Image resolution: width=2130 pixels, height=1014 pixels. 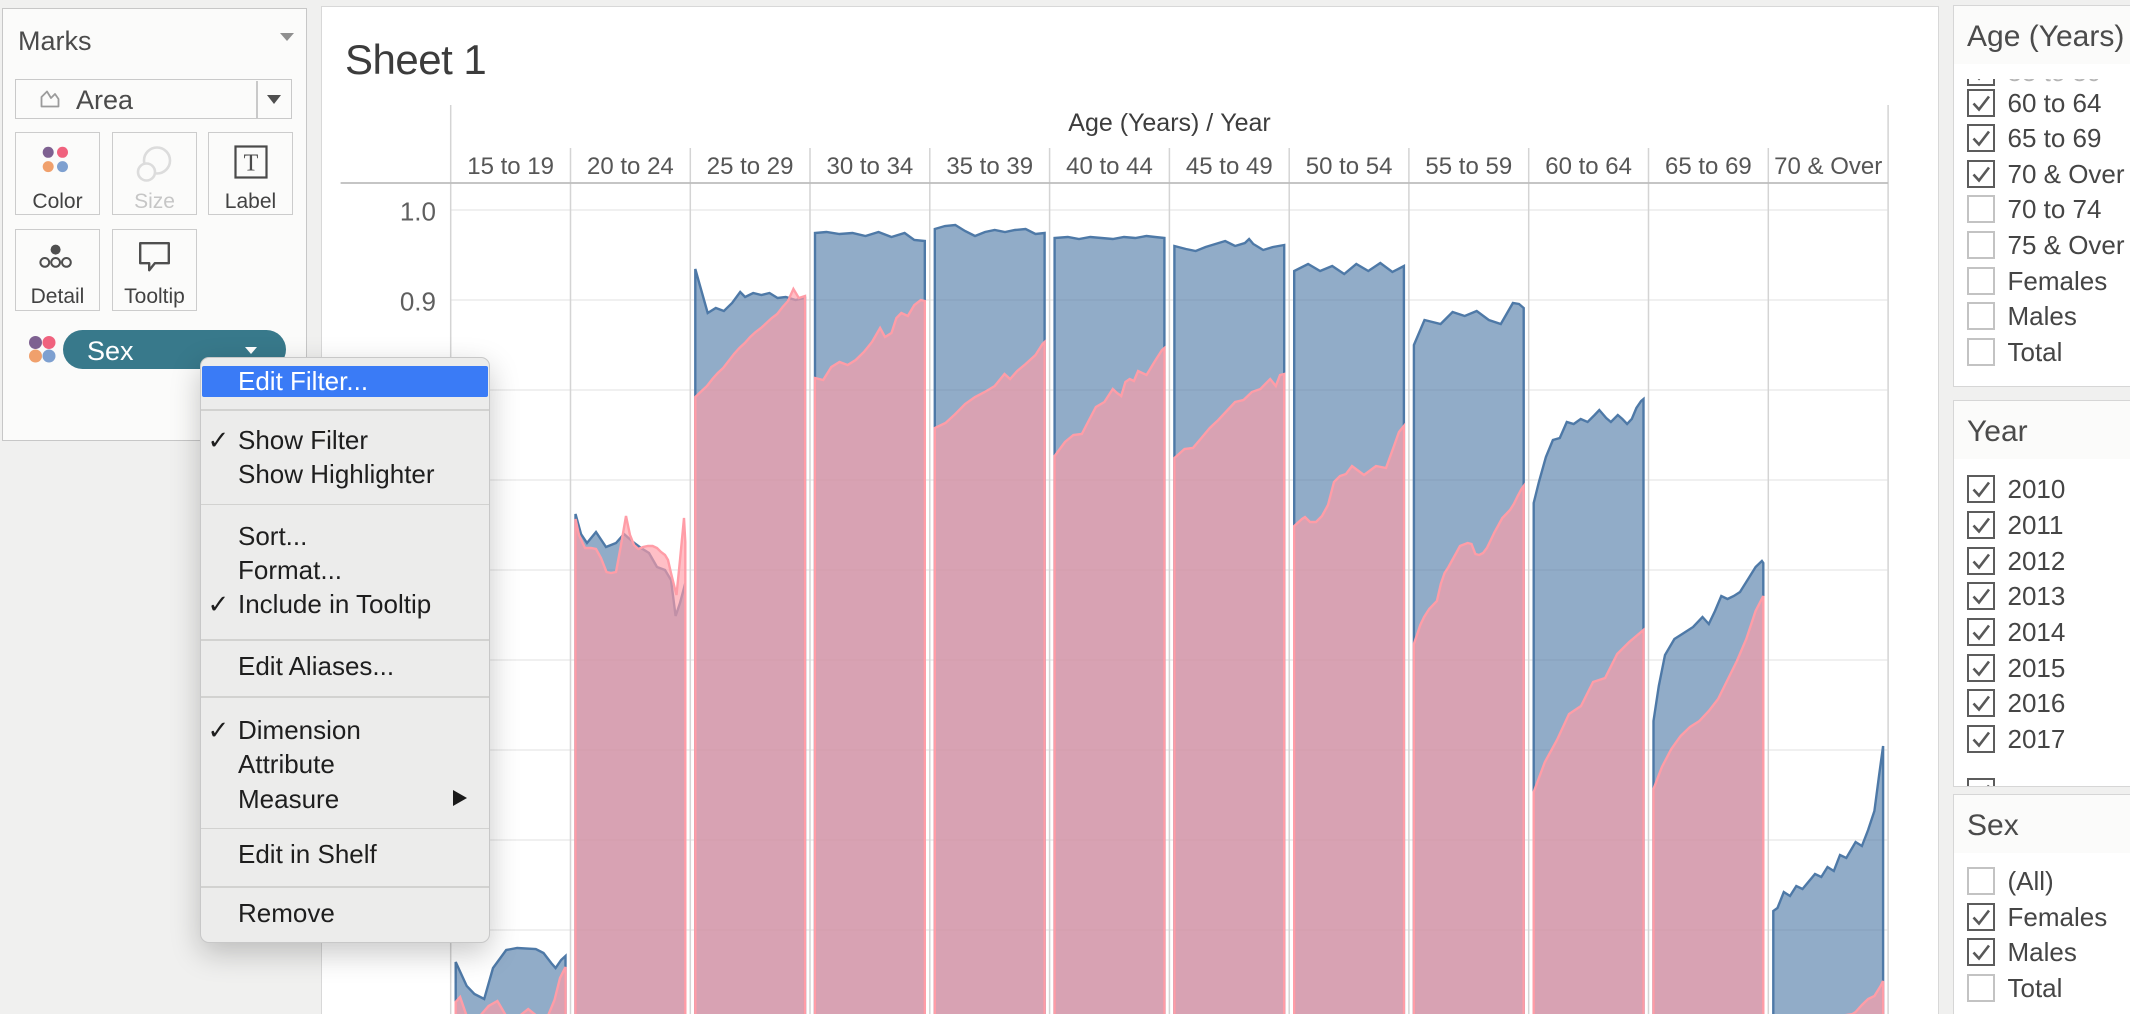 What do you see at coordinates (1708, 166) in the screenshot?
I see `svg-text: 65 to 69` at bounding box center [1708, 166].